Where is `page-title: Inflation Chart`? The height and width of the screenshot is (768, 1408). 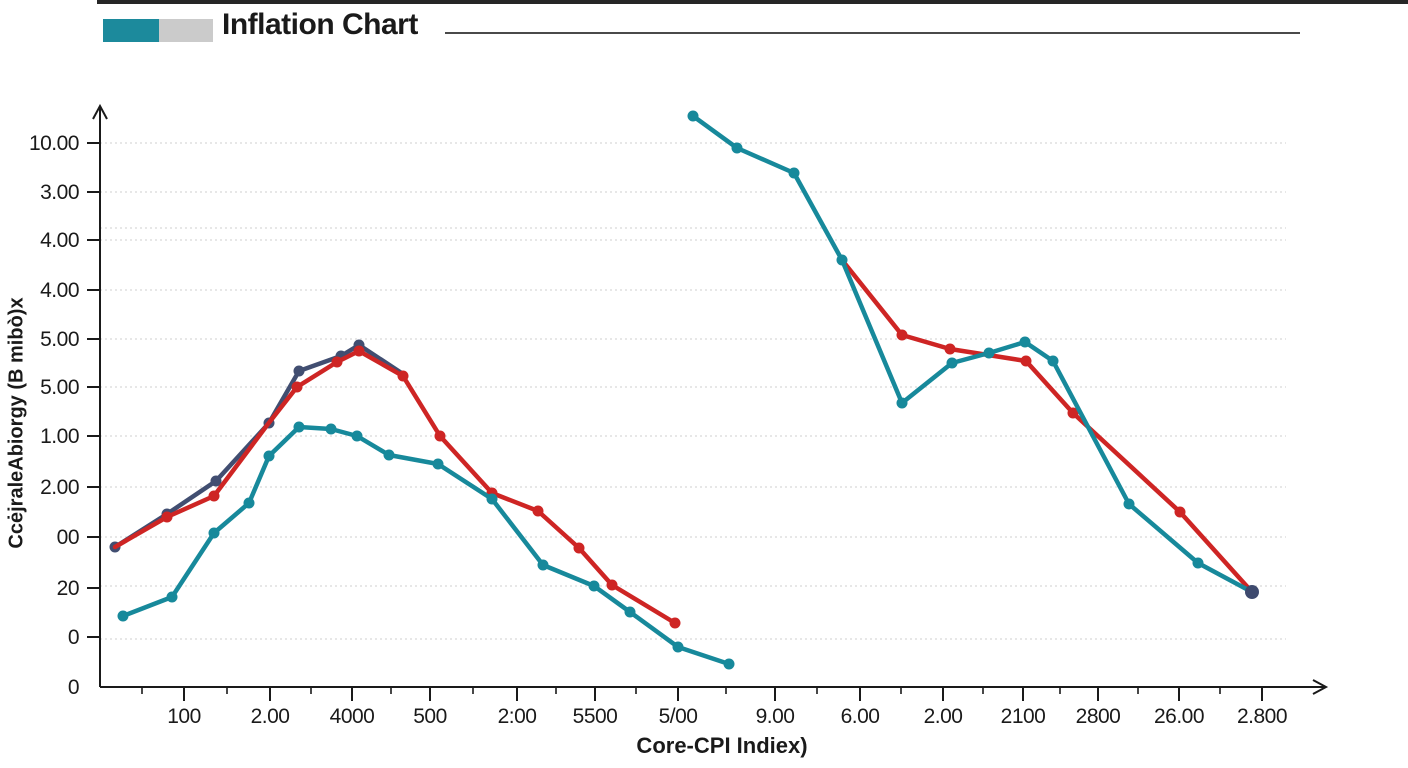 page-title: Inflation Chart is located at coordinates (320, 24).